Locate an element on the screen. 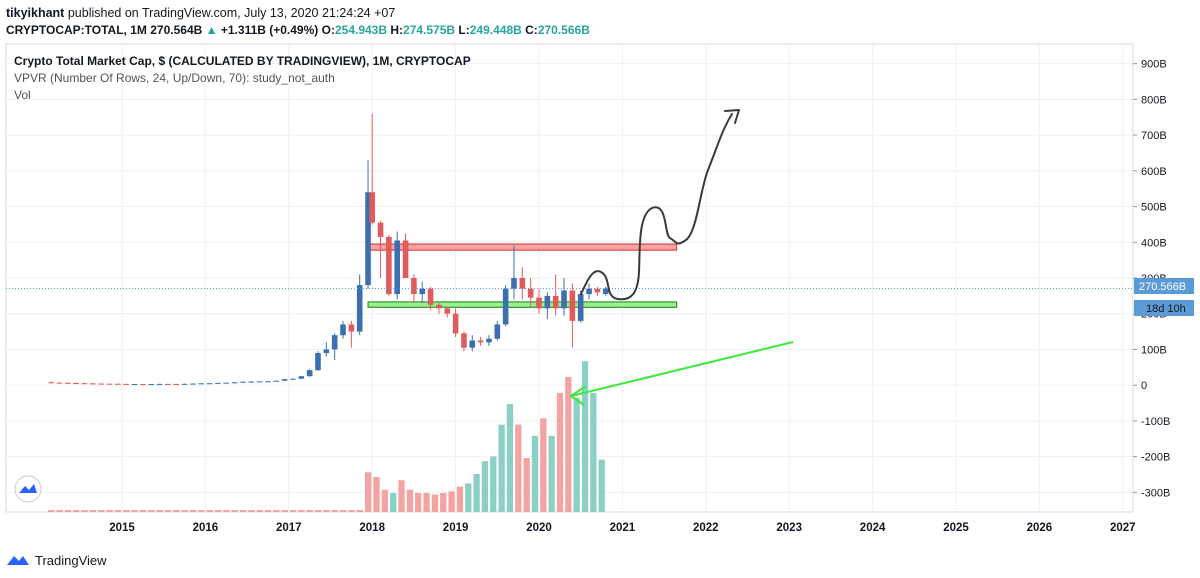 The width and height of the screenshot is (1200, 578). y-tick-label: 100B is located at coordinates (1154, 350).